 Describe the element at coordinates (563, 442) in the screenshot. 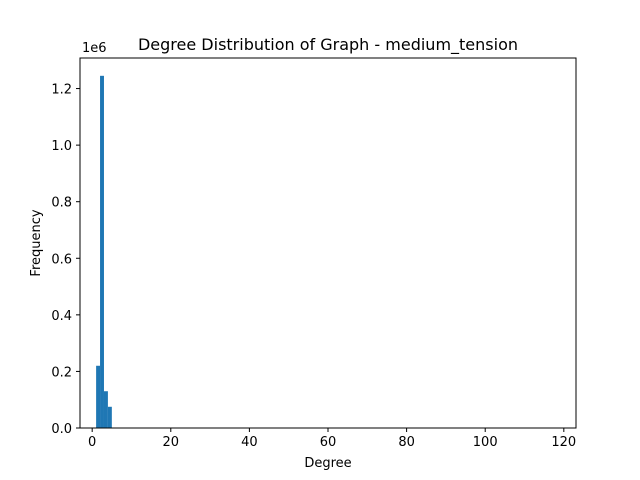

I see `x-tick-label: 120` at that location.